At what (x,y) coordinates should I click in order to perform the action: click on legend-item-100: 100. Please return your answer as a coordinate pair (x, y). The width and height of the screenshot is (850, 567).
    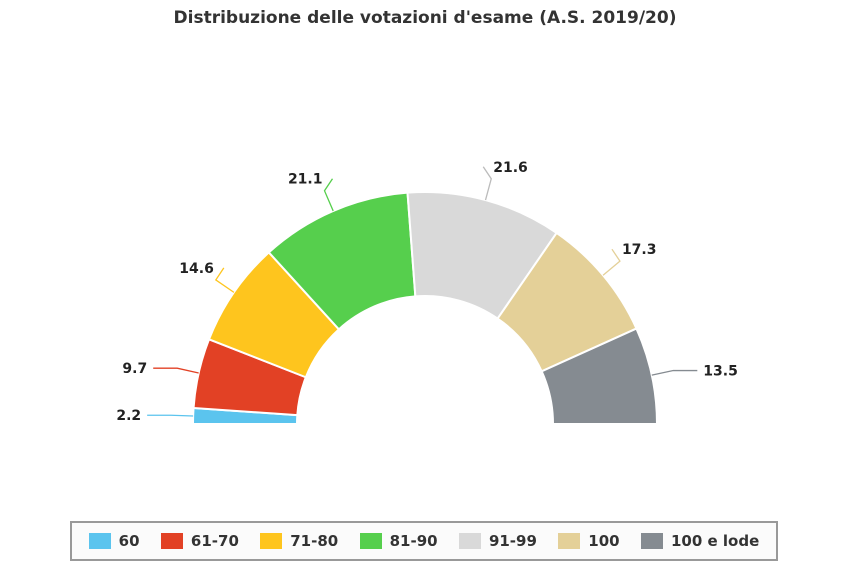
    Looking at the image, I should click on (589, 541).